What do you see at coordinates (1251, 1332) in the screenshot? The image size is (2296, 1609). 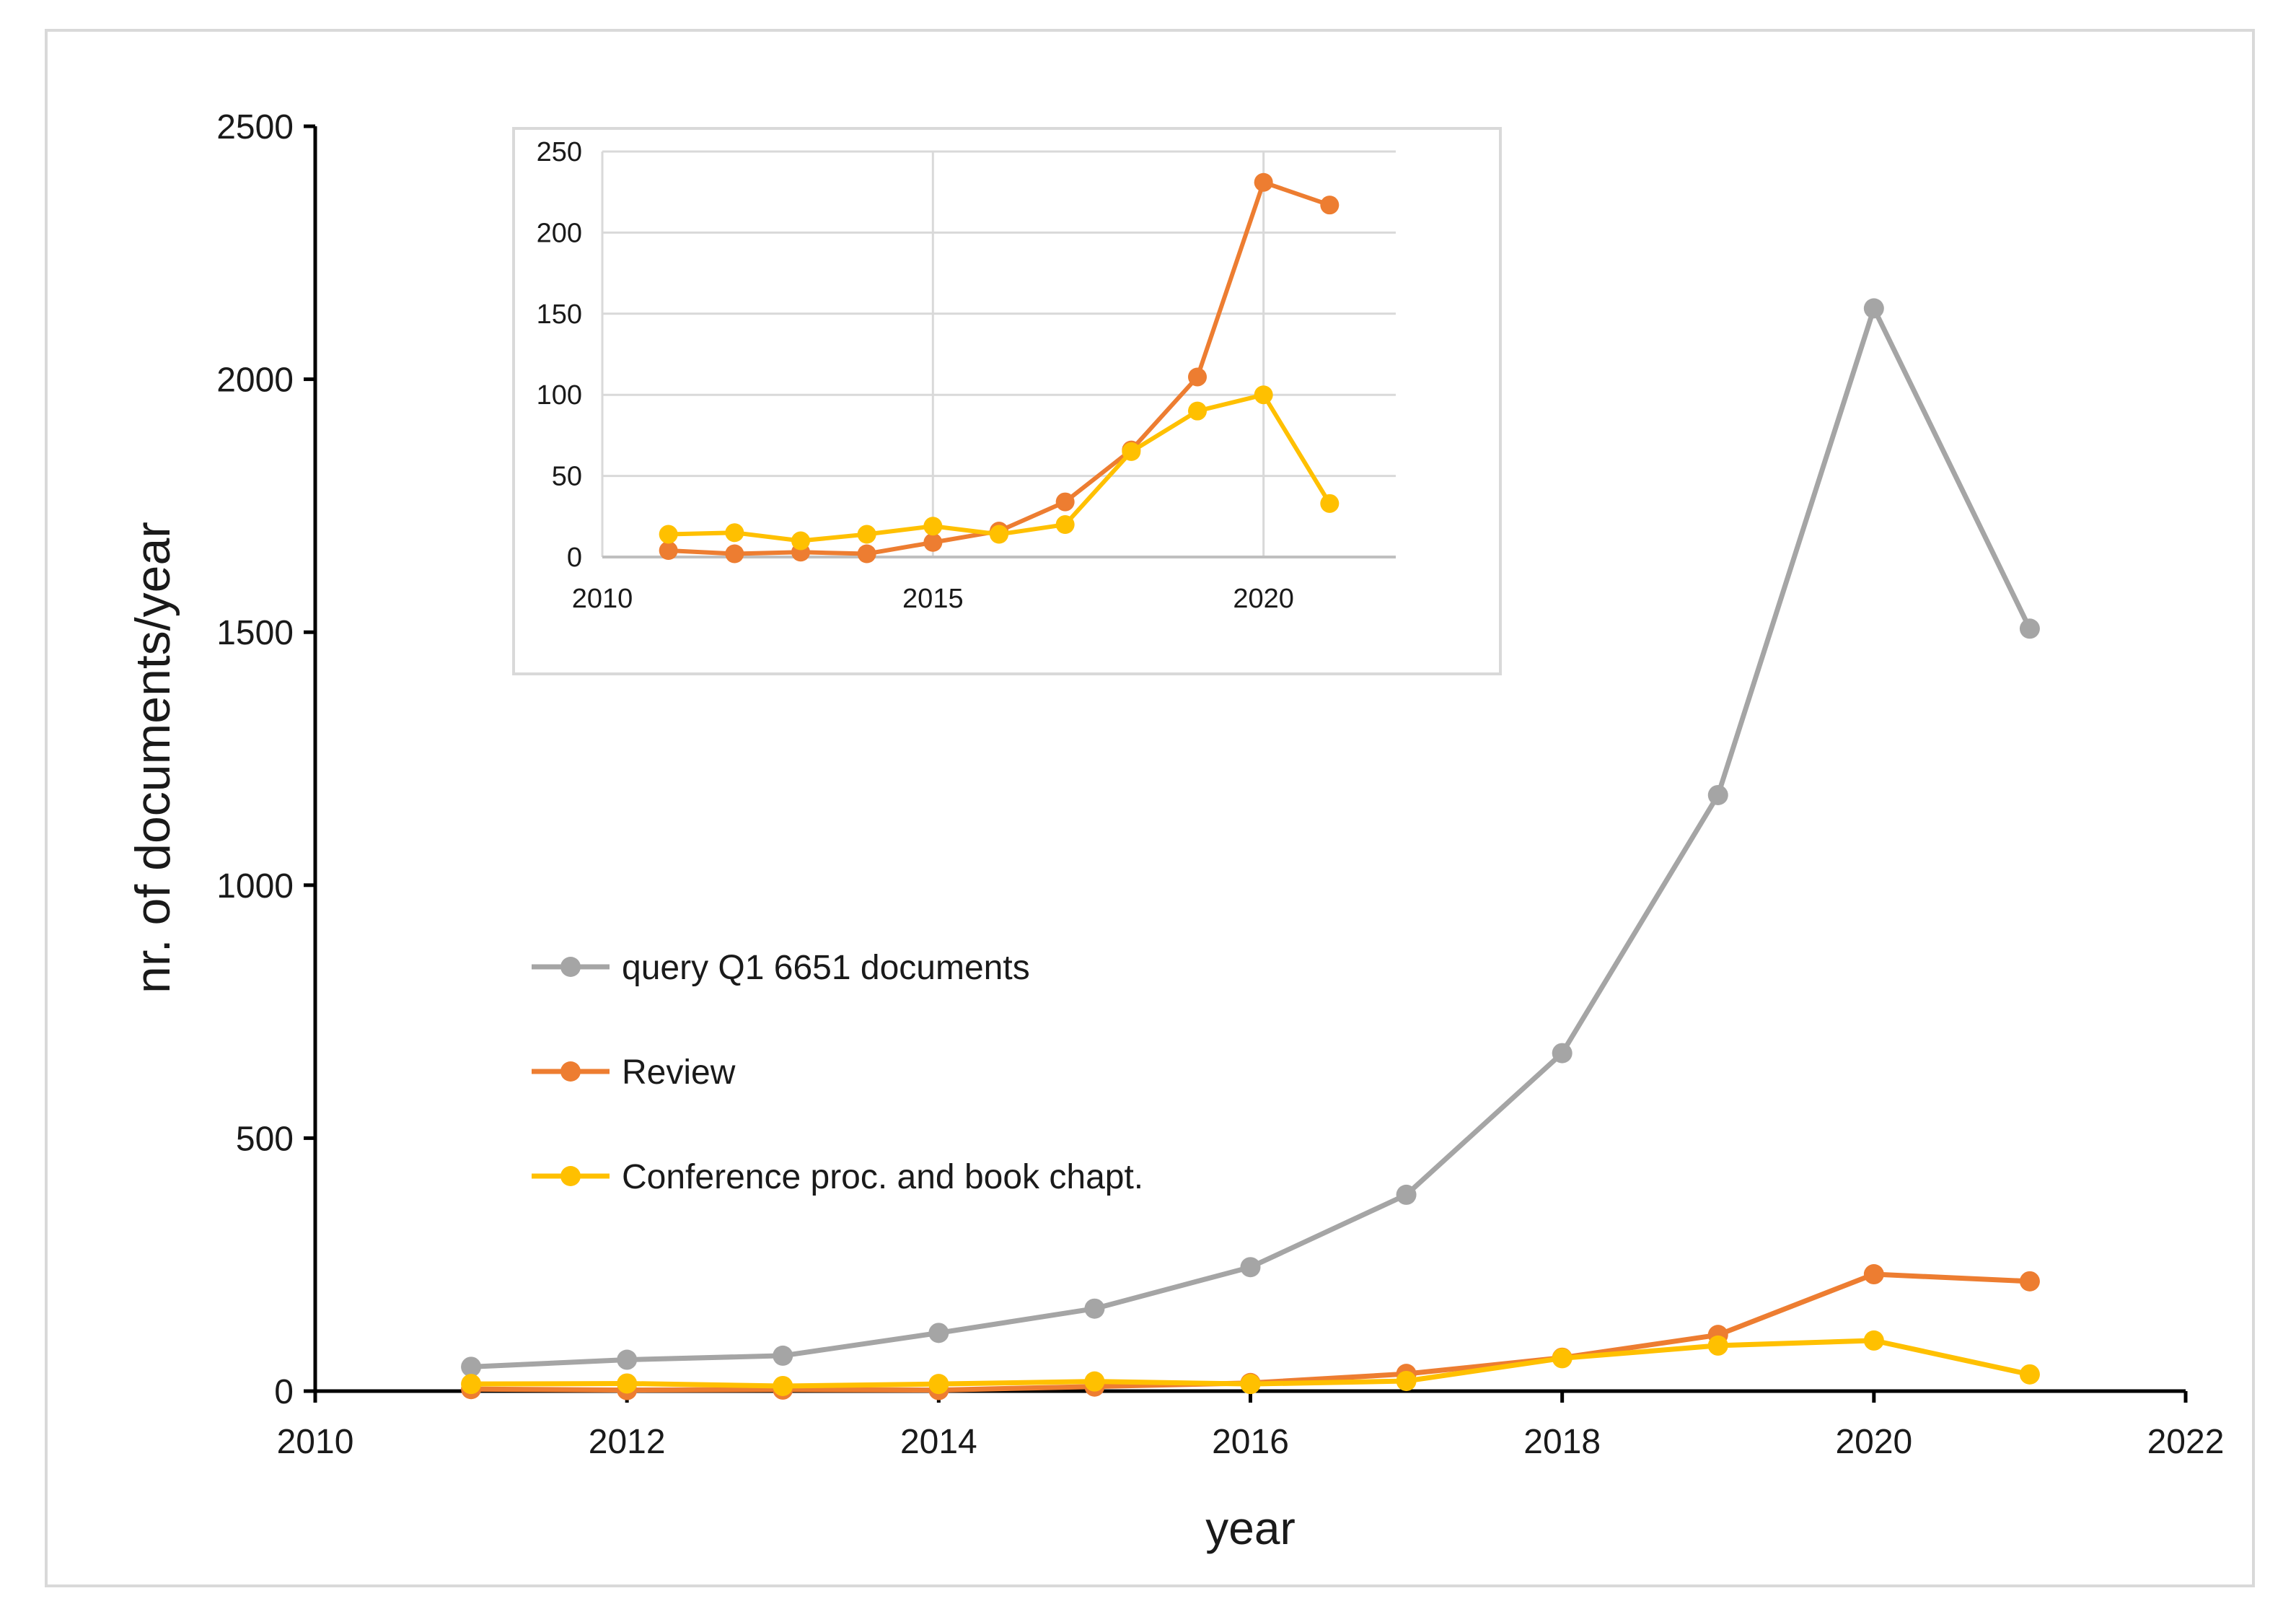 I see `main-series-line-review` at bounding box center [1251, 1332].